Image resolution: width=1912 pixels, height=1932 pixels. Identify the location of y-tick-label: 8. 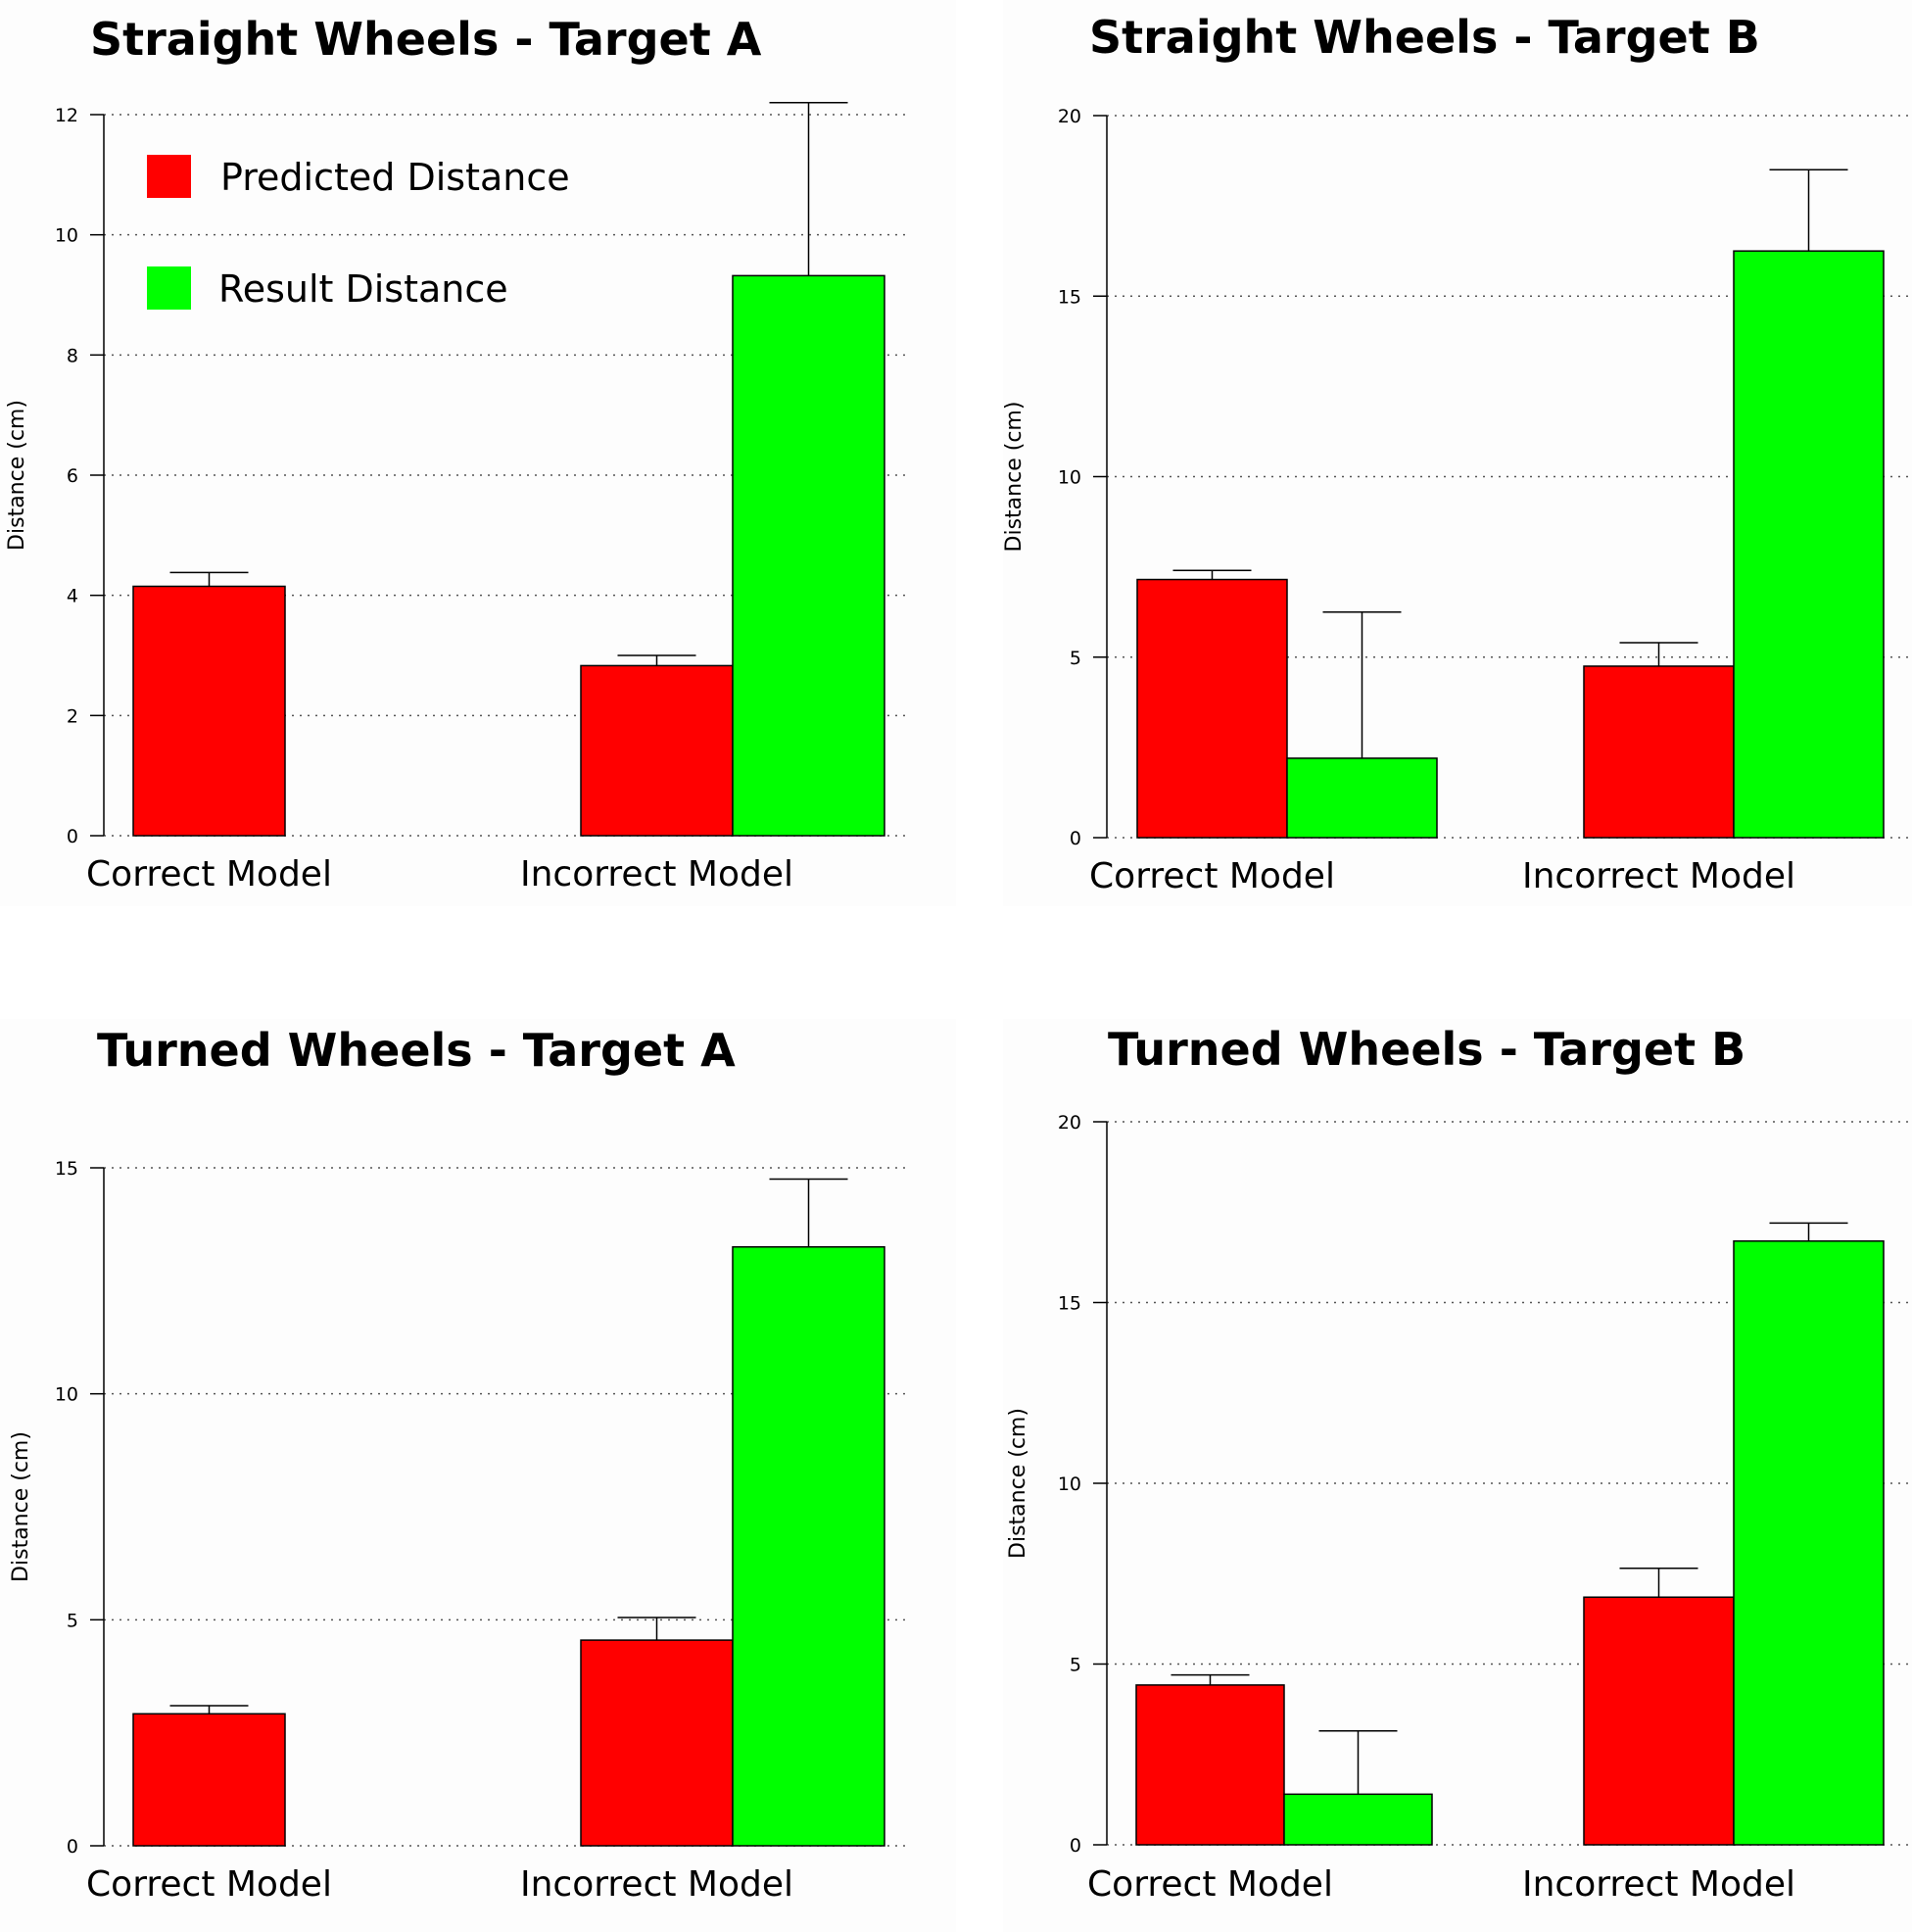
(72, 355).